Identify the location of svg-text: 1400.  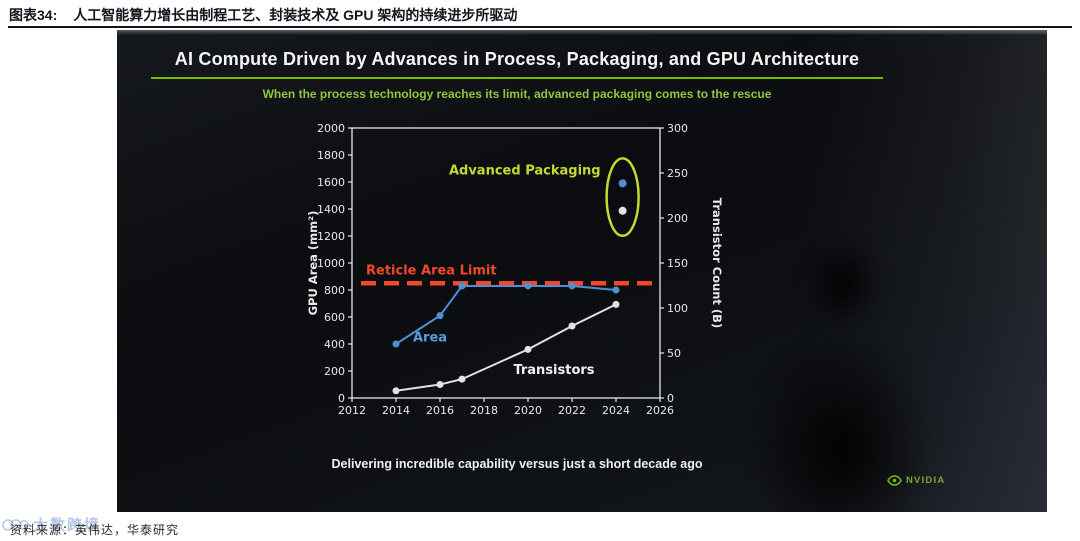
(331, 209).